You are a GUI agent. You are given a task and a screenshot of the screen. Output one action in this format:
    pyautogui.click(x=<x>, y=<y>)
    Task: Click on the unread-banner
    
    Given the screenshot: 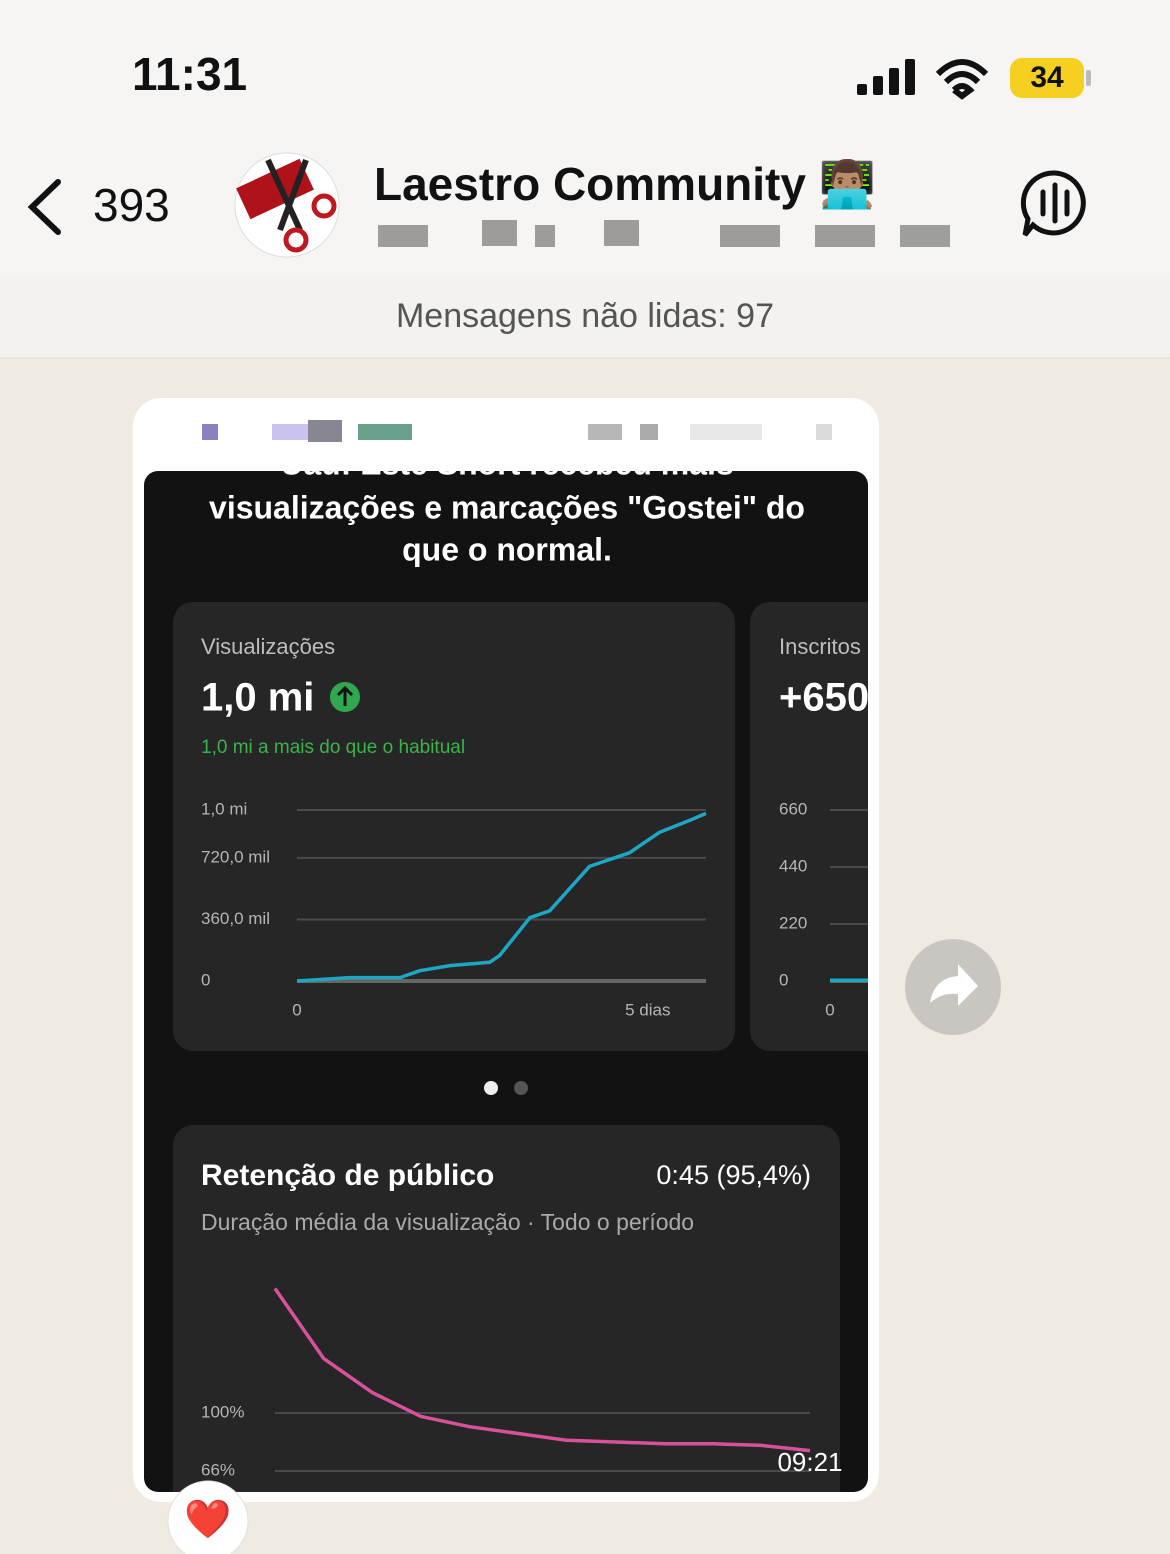 What is the action you would take?
    pyautogui.click(x=585, y=317)
    